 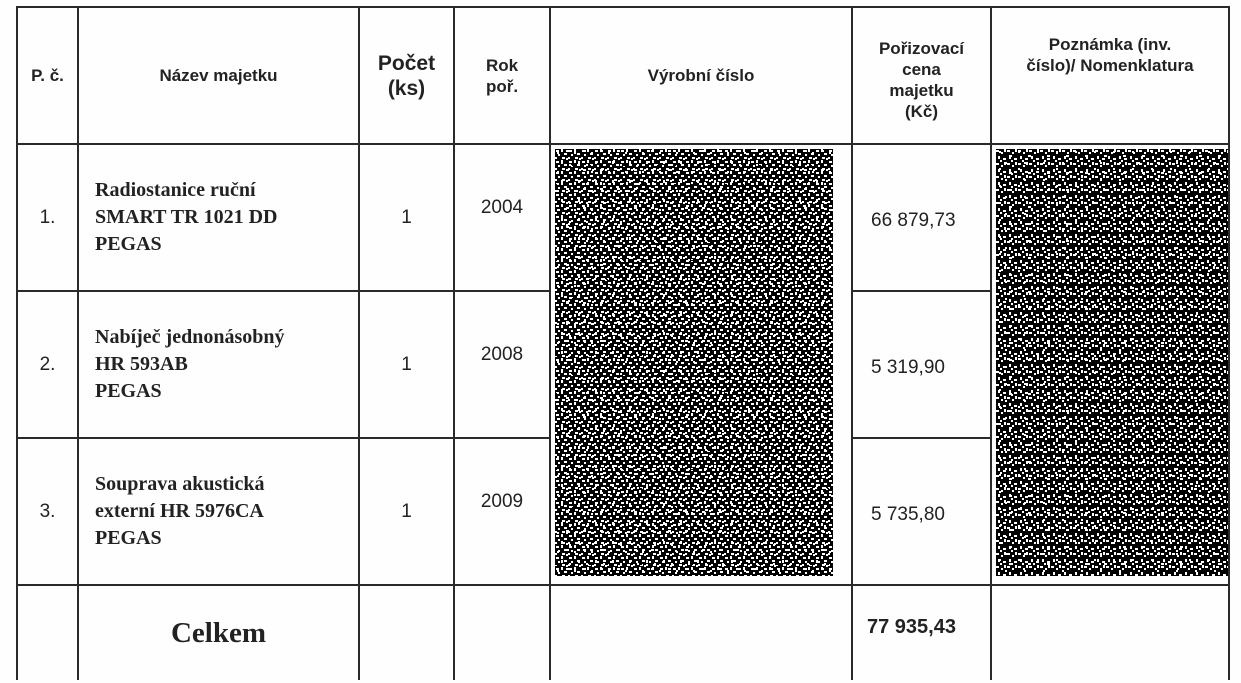 I want to click on header-rok-line-1: Rok, so click(x=502, y=65).